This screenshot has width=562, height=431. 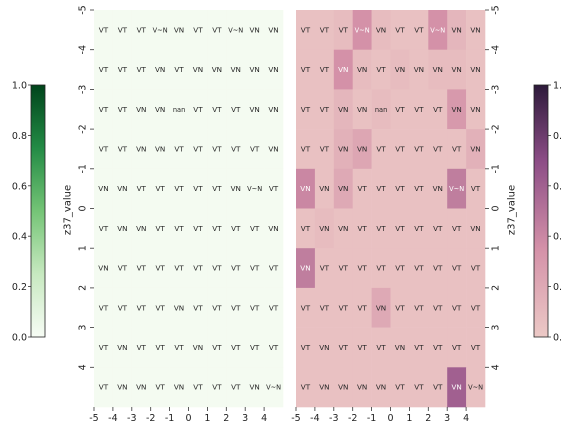 I want to click on x-tick-label: -2, so click(x=352, y=418).